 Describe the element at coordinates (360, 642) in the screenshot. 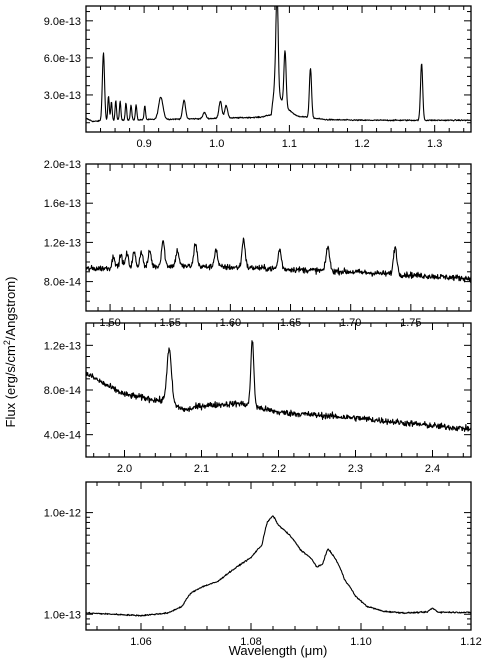

I see `x-tick-label: 1.10` at that location.